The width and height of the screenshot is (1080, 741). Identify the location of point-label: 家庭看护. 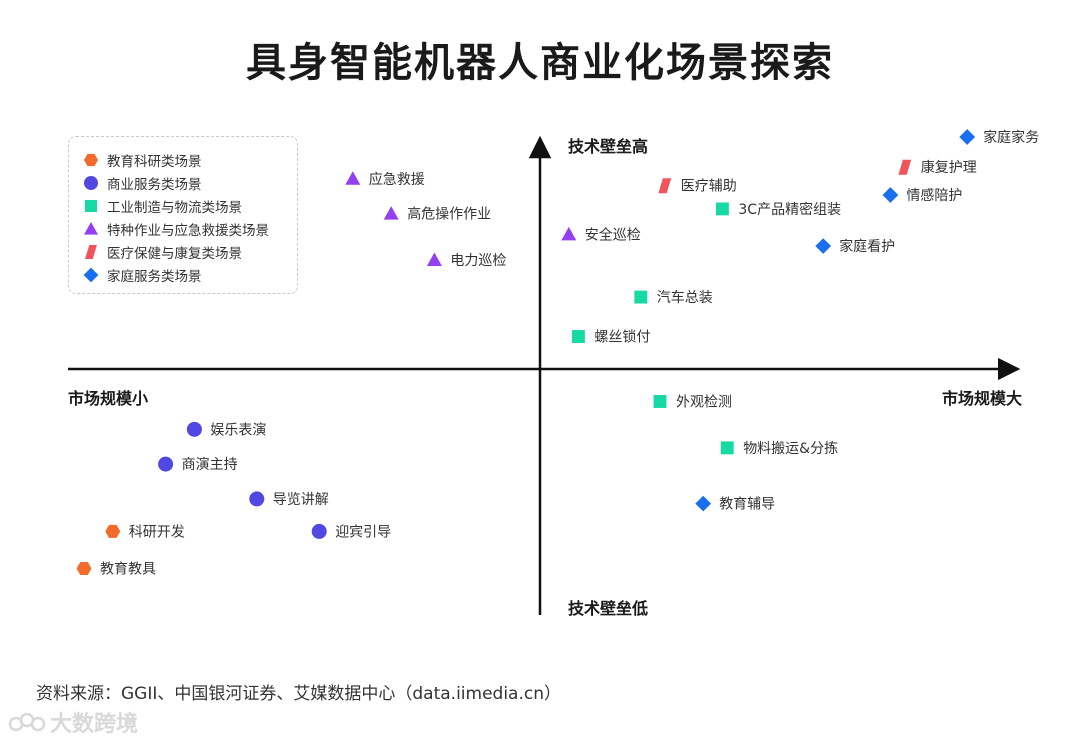
(867, 246).